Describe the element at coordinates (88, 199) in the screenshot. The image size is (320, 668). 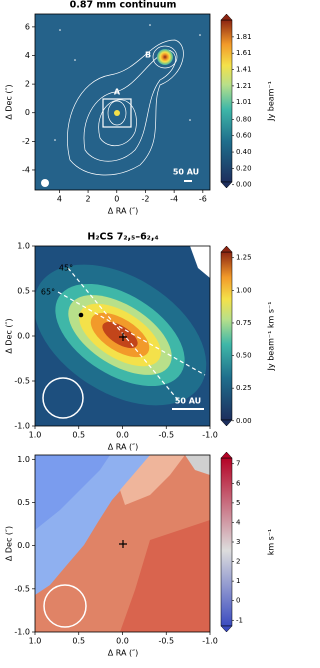
I see `x-tick-label: 2` at that location.